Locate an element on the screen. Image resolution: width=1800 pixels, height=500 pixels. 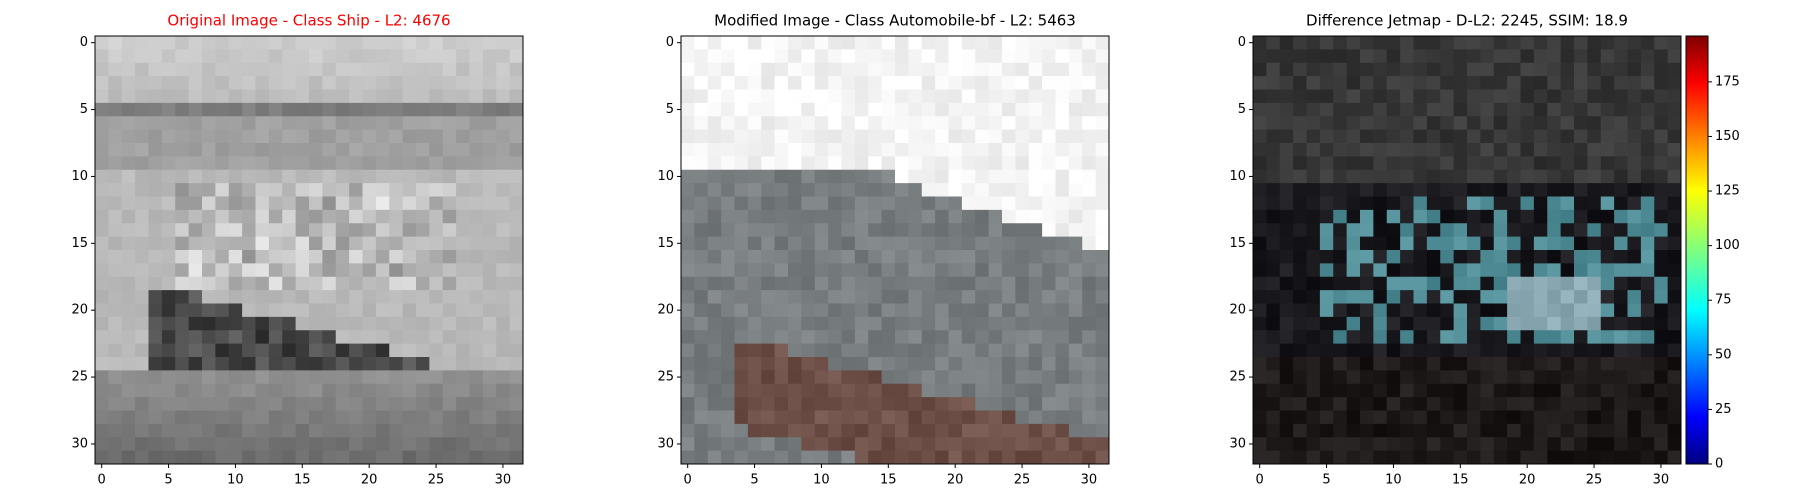
y-tick-label: 25 is located at coordinates (1237, 377).